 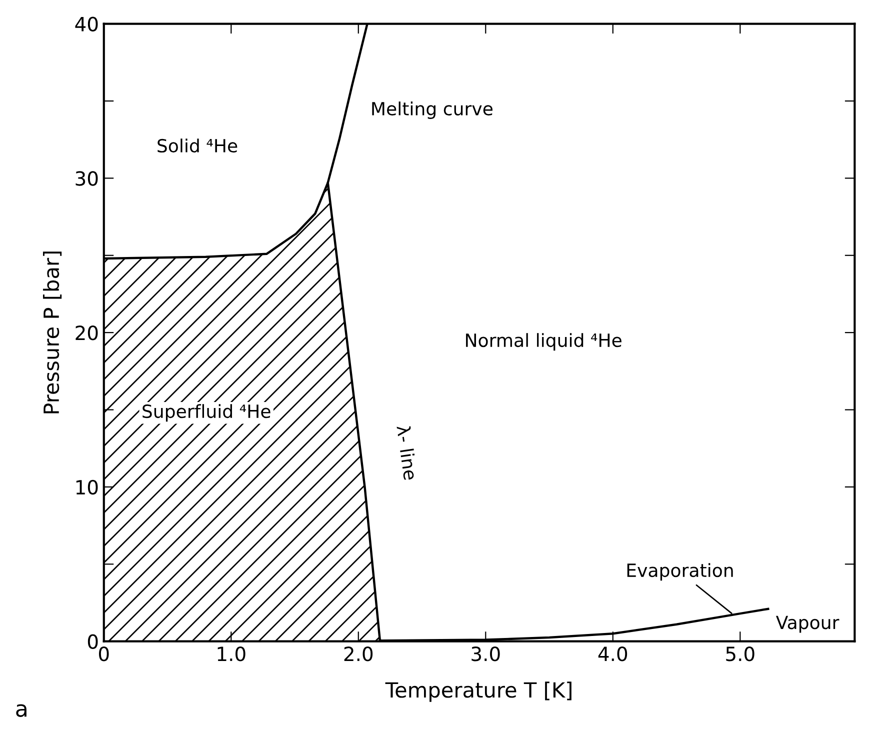 I want to click on y-tick-label: 30, so click(x=87, y=178).